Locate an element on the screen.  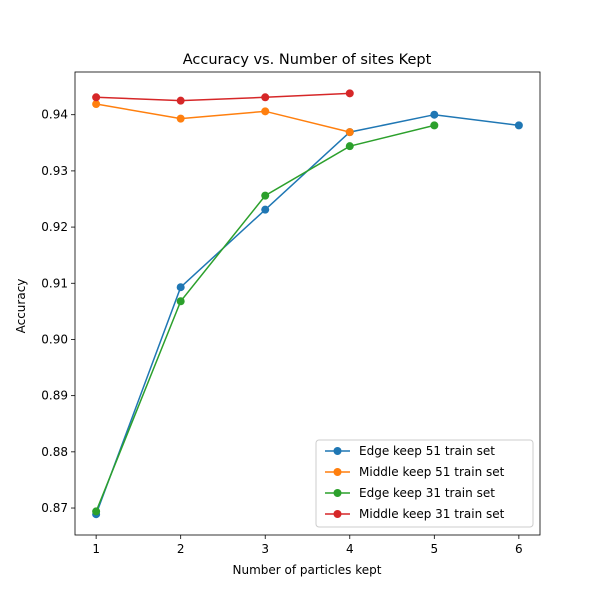
legend-label: Edge keep 51 train set is located at coordinates (427, 451).